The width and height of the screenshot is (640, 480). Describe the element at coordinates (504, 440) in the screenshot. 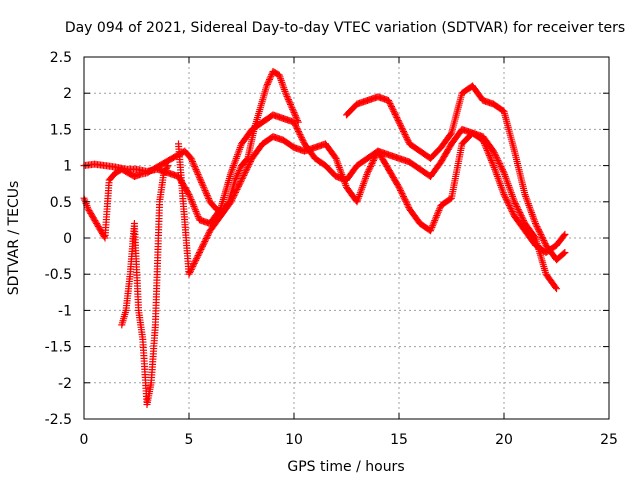

I see `x-tick-label: 20` at that location.